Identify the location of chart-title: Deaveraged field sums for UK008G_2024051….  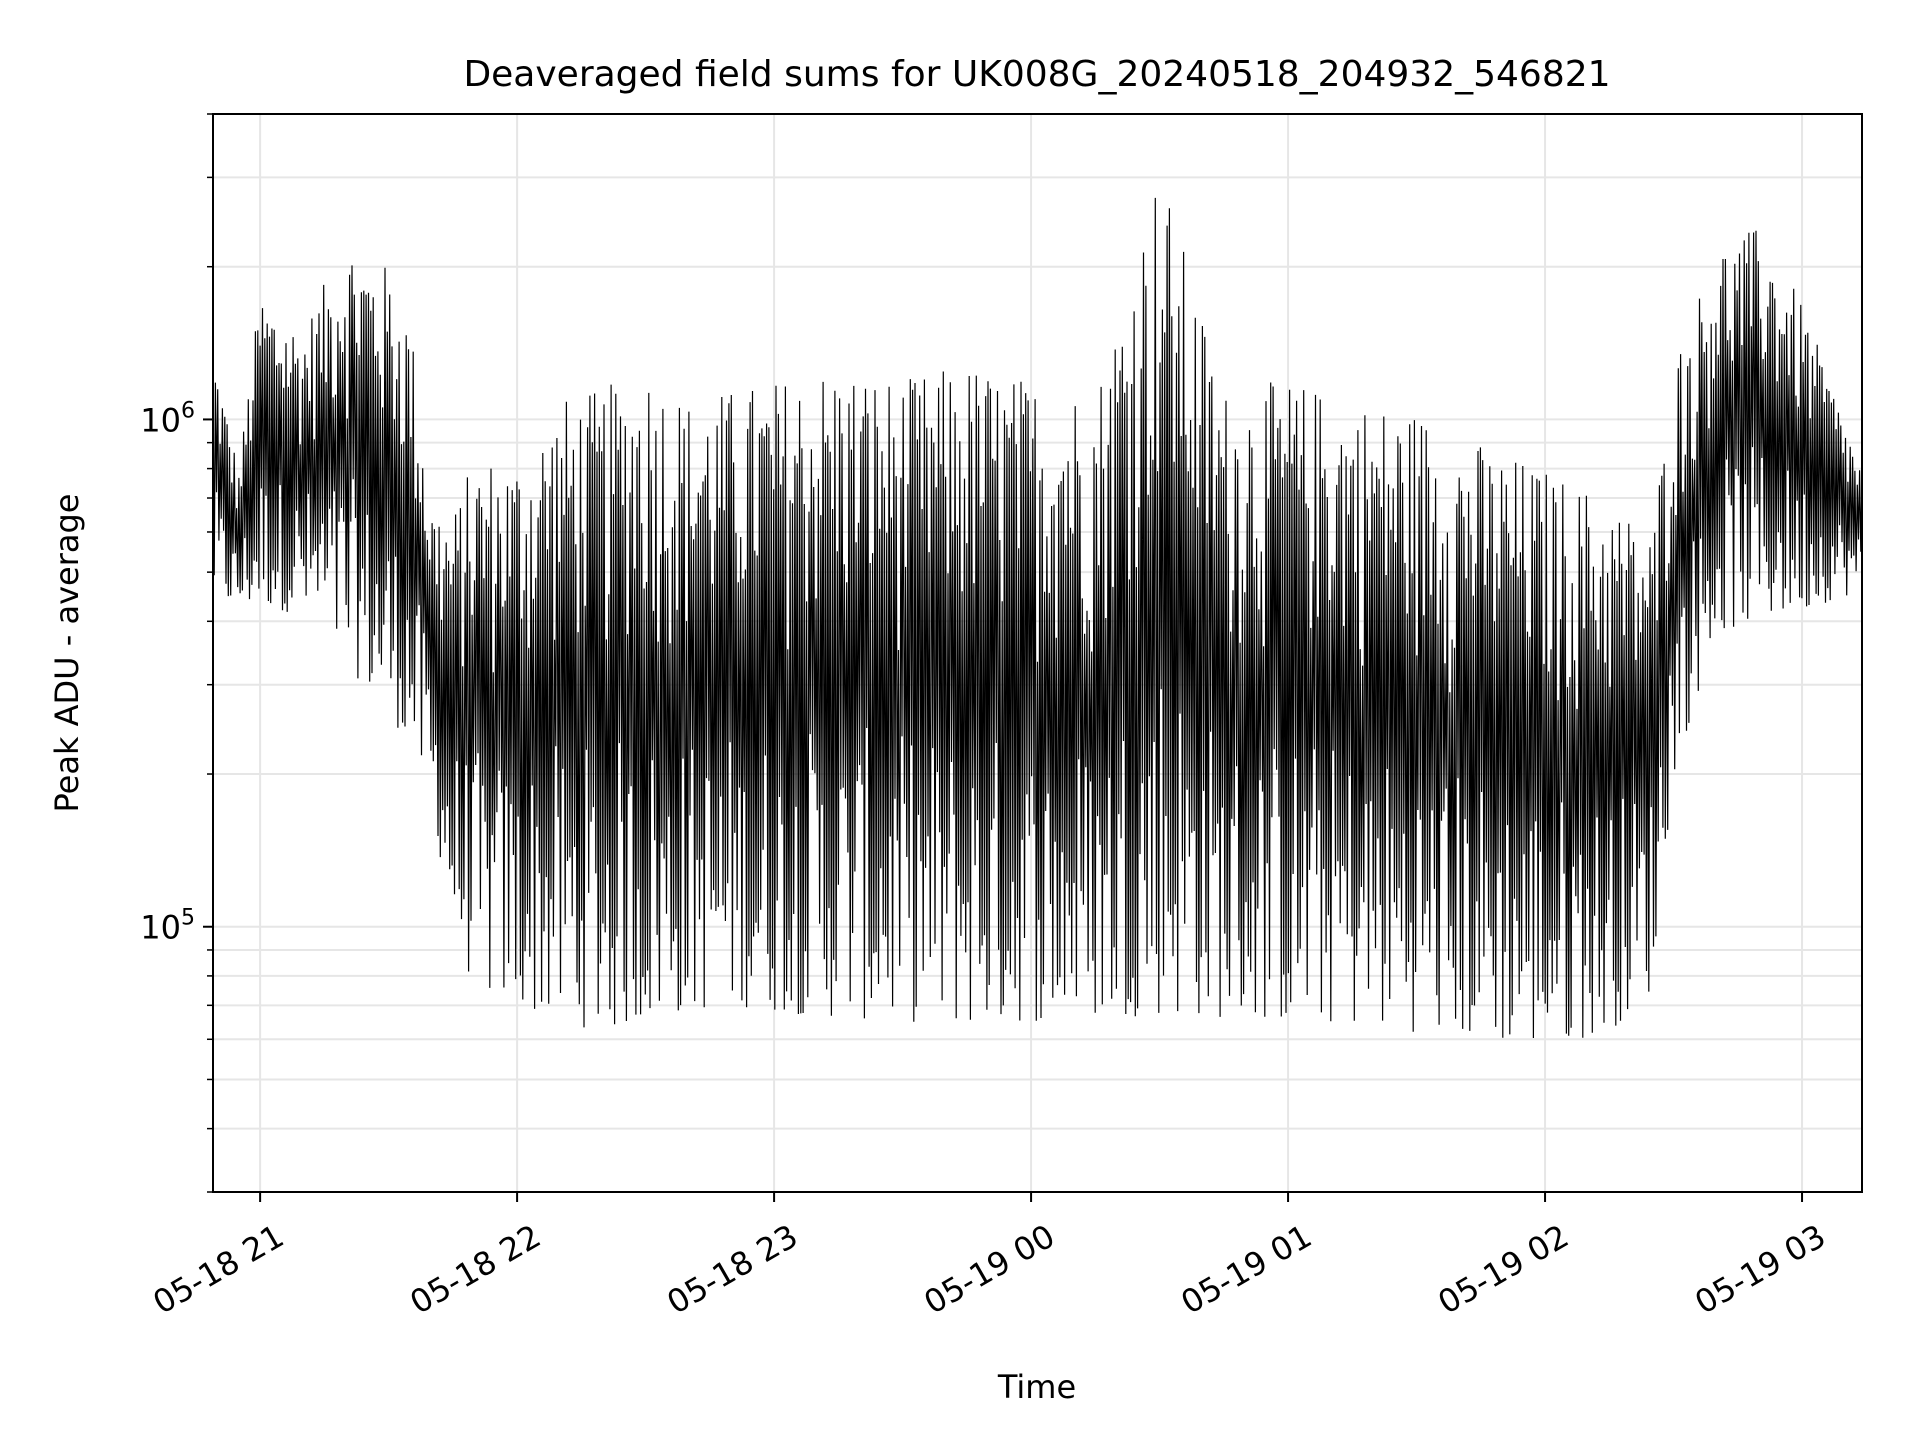
(1036, 74).